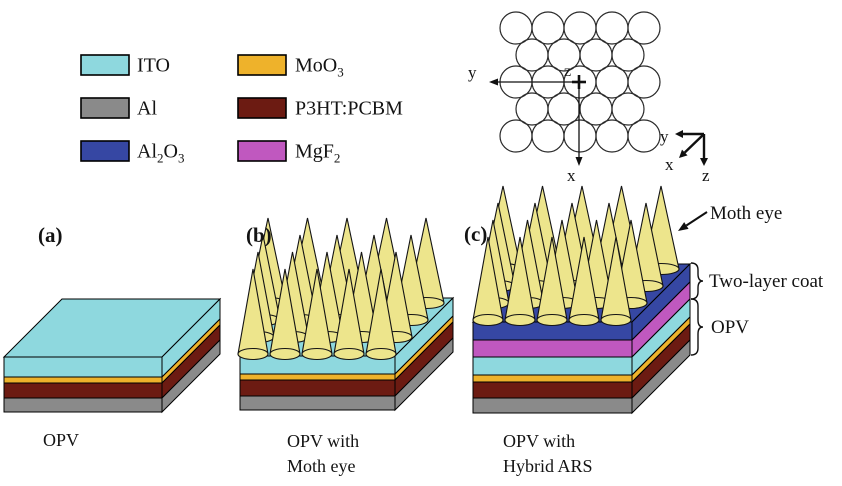  I want to click on structure-caption-a-line1: OPV, so click(61, 440).